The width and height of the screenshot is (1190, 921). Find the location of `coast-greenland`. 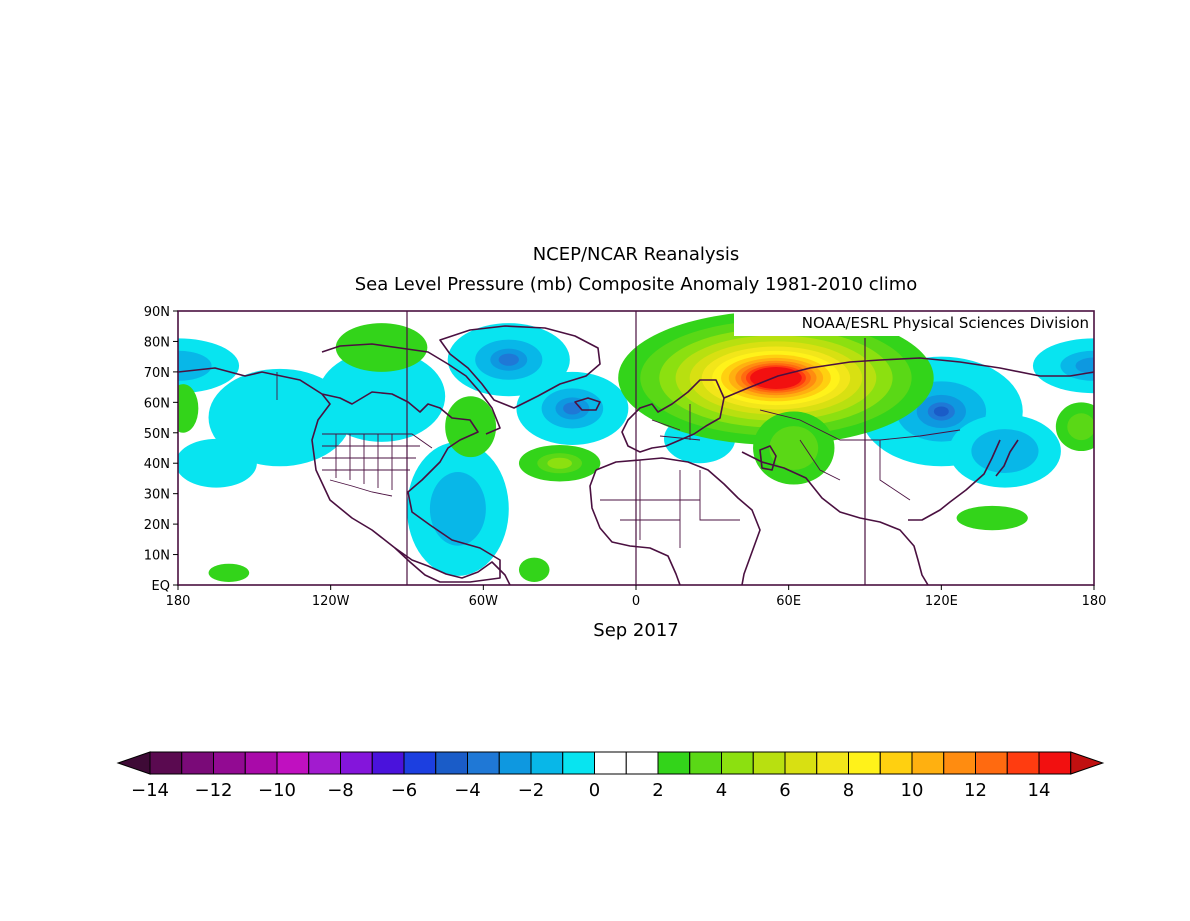

coast-greenland is located at coordinates (520, 367).